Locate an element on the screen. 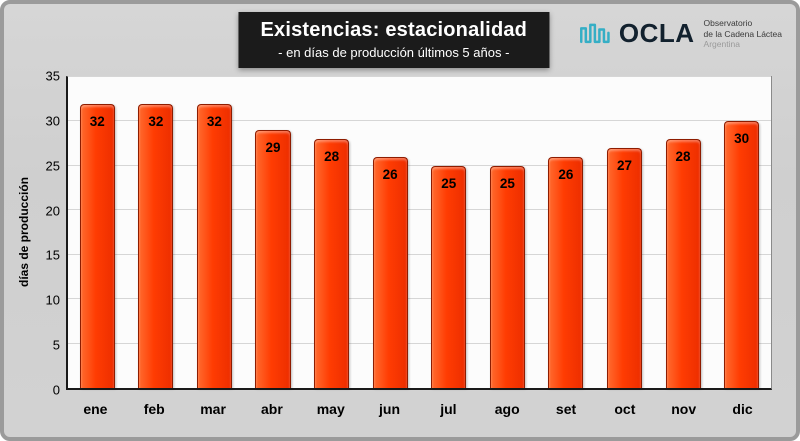 The height and width of the screenshot is (441, 800). y-tick-label: 15 is located at coordinates (52, 255).